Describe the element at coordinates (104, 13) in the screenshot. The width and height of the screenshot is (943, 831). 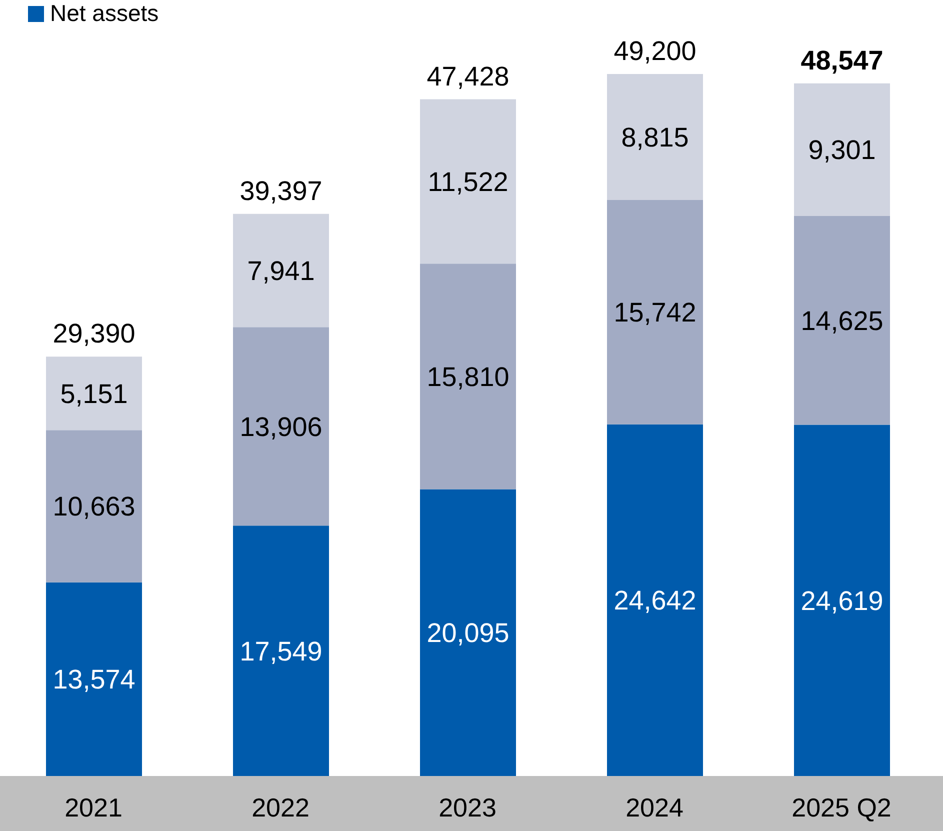
I see `legend-label: Net assets` at that location.